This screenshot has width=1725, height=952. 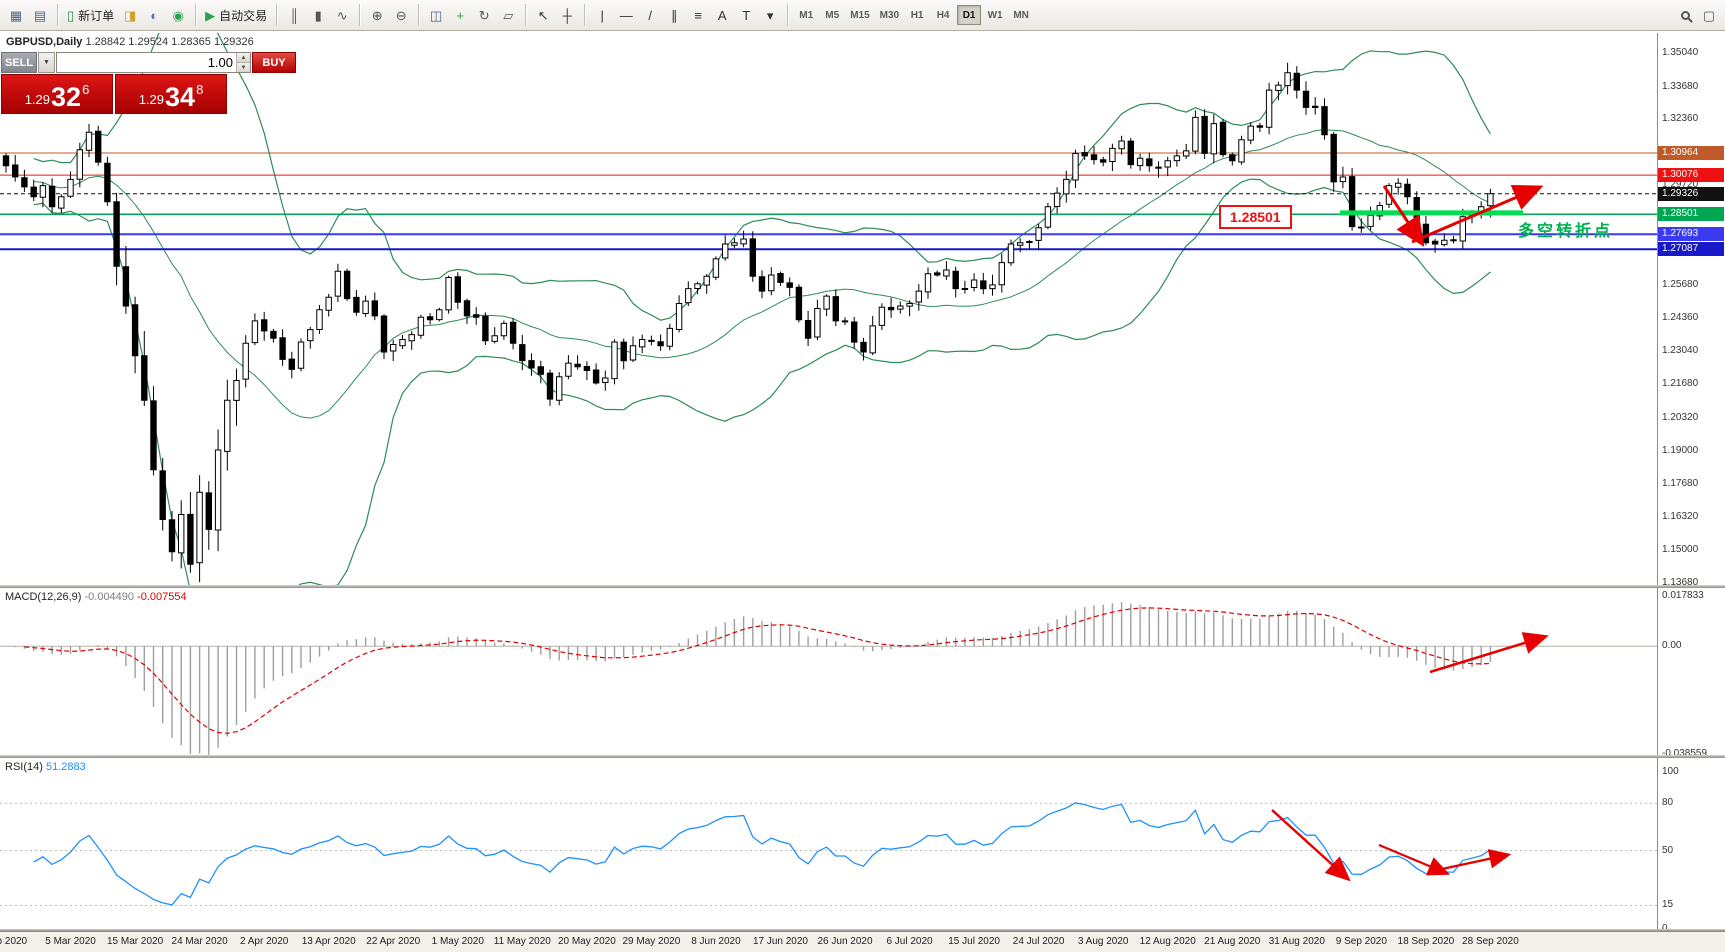 I want to click on line-icon: ∿, so click(x=342, y=15).